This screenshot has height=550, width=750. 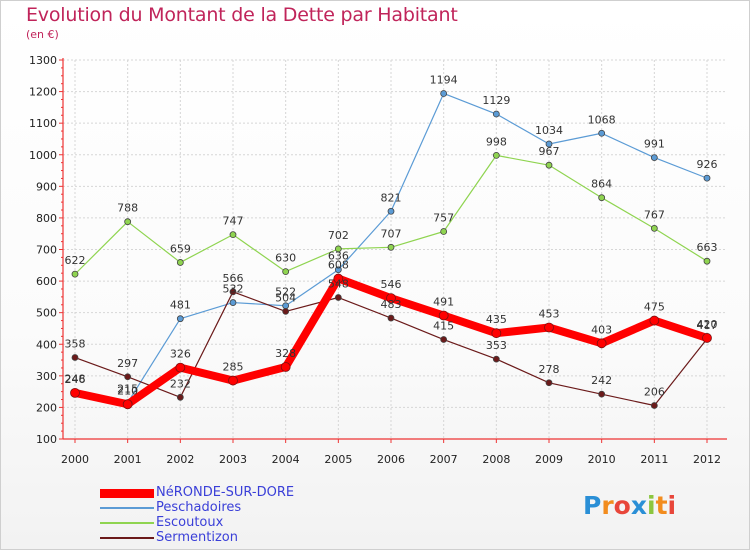 What do you see at coordinates (46, 313) in the screenshot?
I see `y-tick-label: 500` at bounding box center [46, 313].